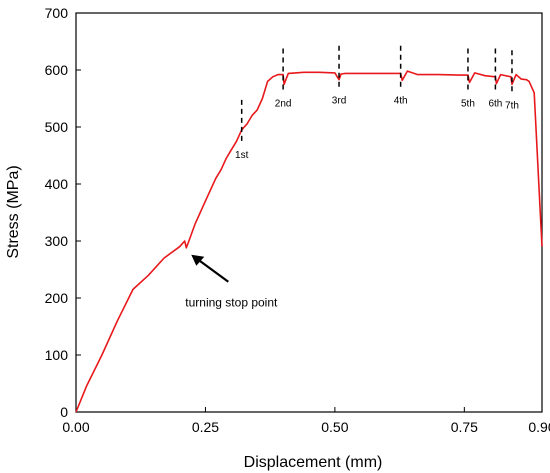 Image resolution: width=550 pixels, height=473 pixels. What do you see at coordinates (539, 427) in the screenshot?
I see `x-tick-label: 0.90` at bounding box center [539, 427].